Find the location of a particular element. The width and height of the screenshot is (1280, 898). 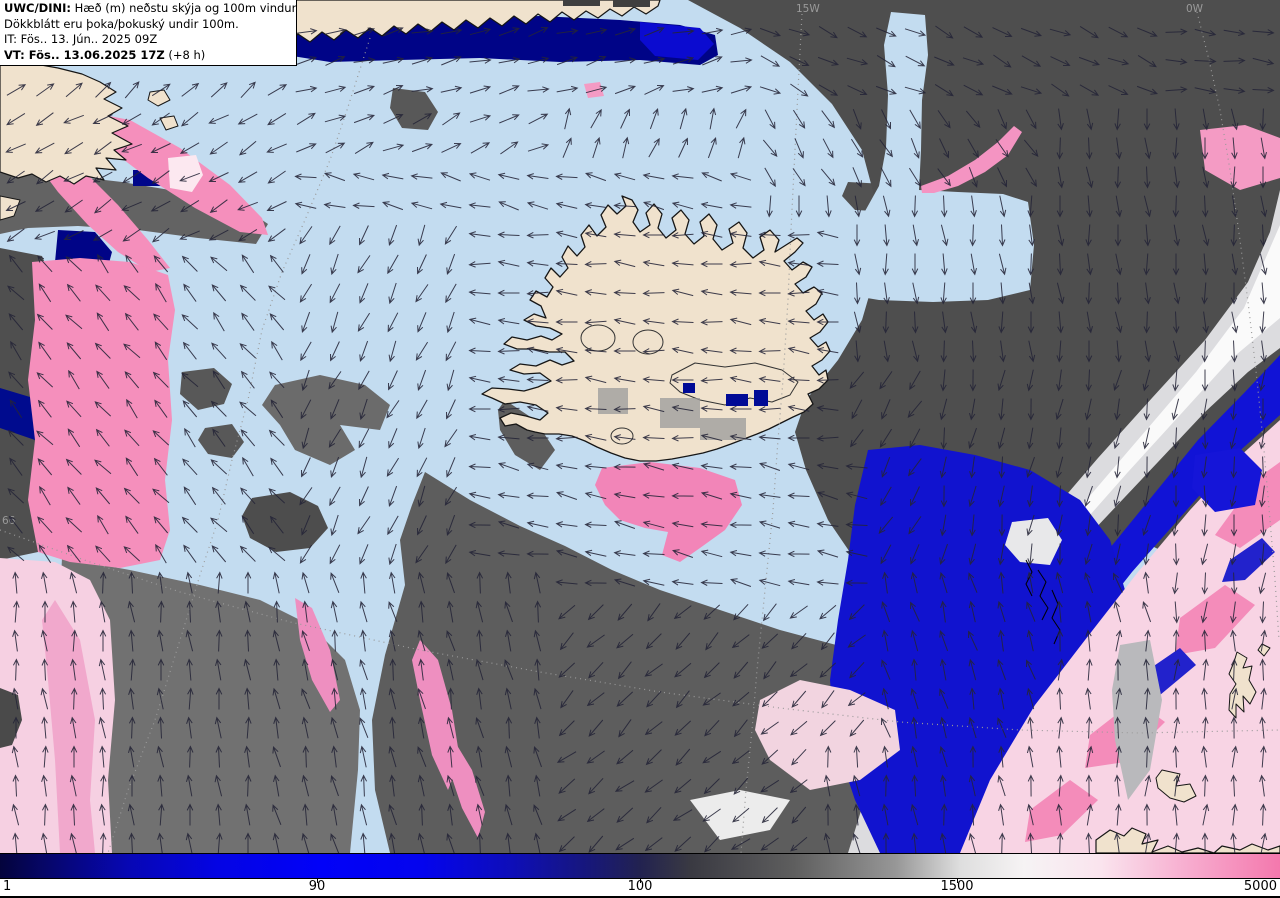

colorbar-labels: 1 90 100 1500 5000 is located at coordinates (640, 888).